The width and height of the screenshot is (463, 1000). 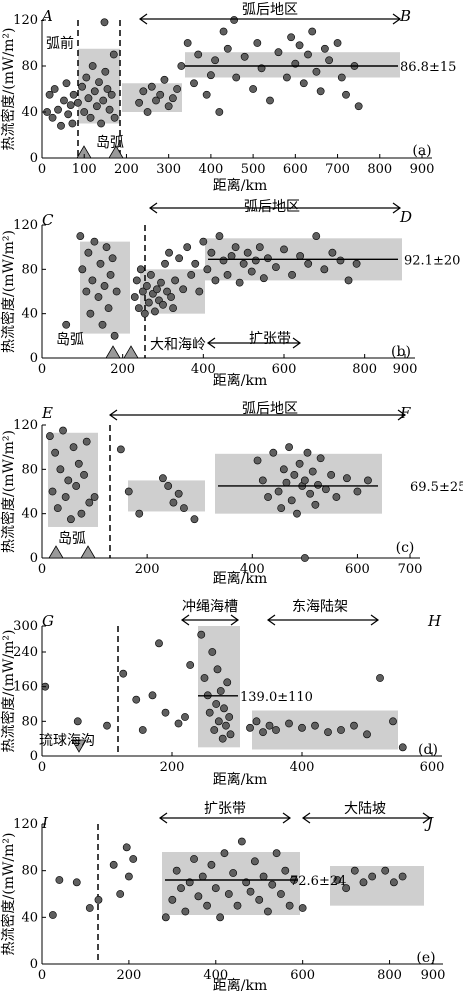 I want to click on profile-start-label: C, so click(x=48, y=220).